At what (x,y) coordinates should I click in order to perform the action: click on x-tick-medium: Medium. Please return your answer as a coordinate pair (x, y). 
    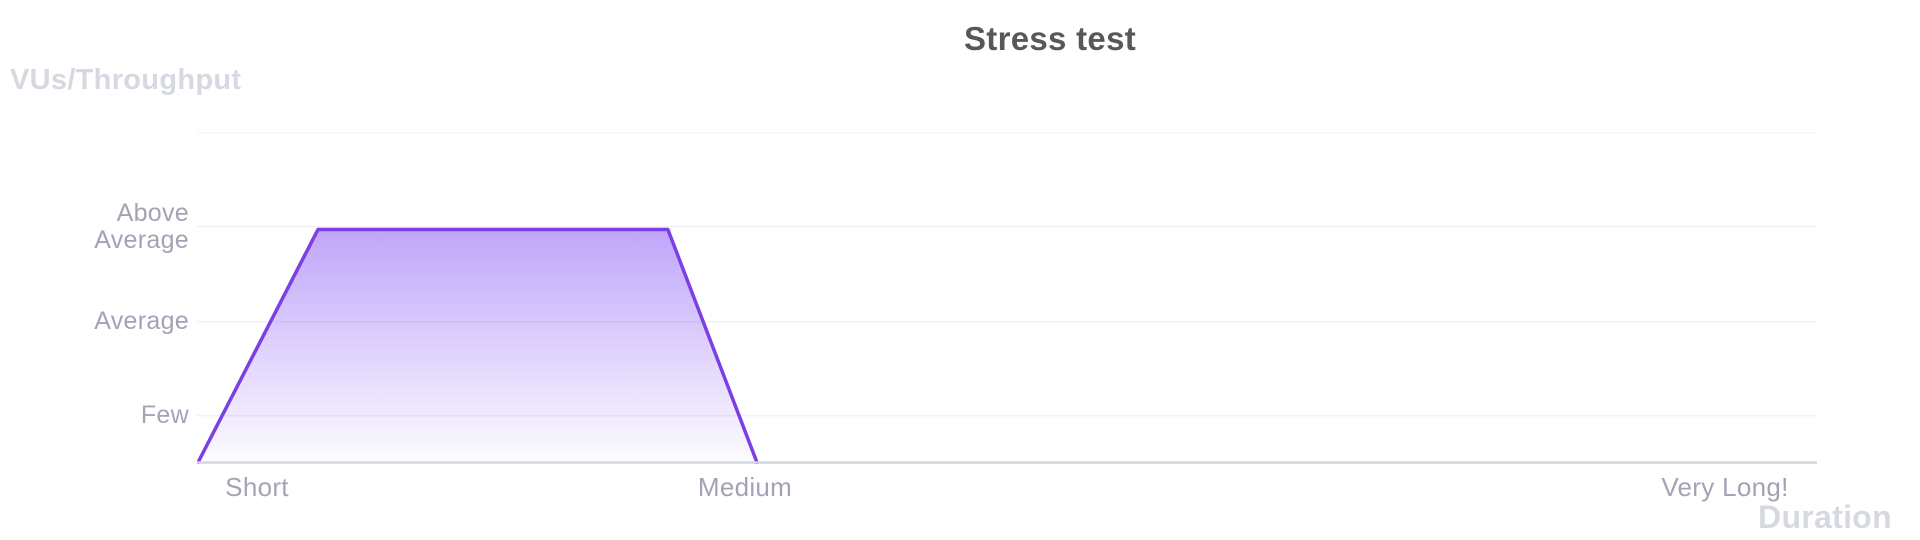
    Looking at the image, I should click on (745, 487).